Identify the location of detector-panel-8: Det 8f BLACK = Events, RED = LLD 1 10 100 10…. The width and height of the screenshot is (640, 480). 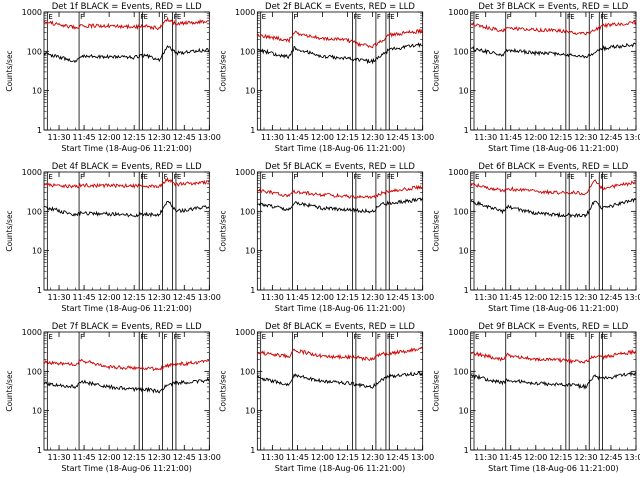
(326, 397).